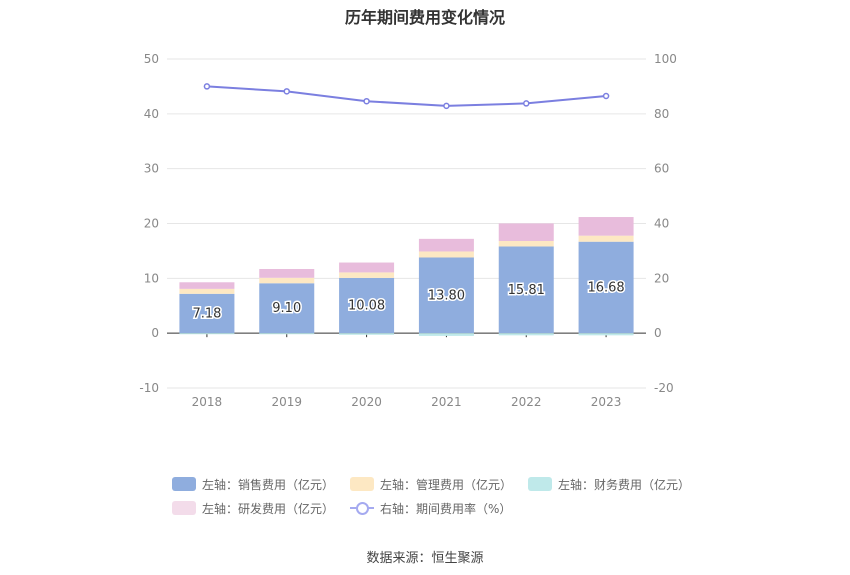 The width and height of the screenshot is (850, 575). I want to click on bar-value-label: 16.68, so click(605, 287).